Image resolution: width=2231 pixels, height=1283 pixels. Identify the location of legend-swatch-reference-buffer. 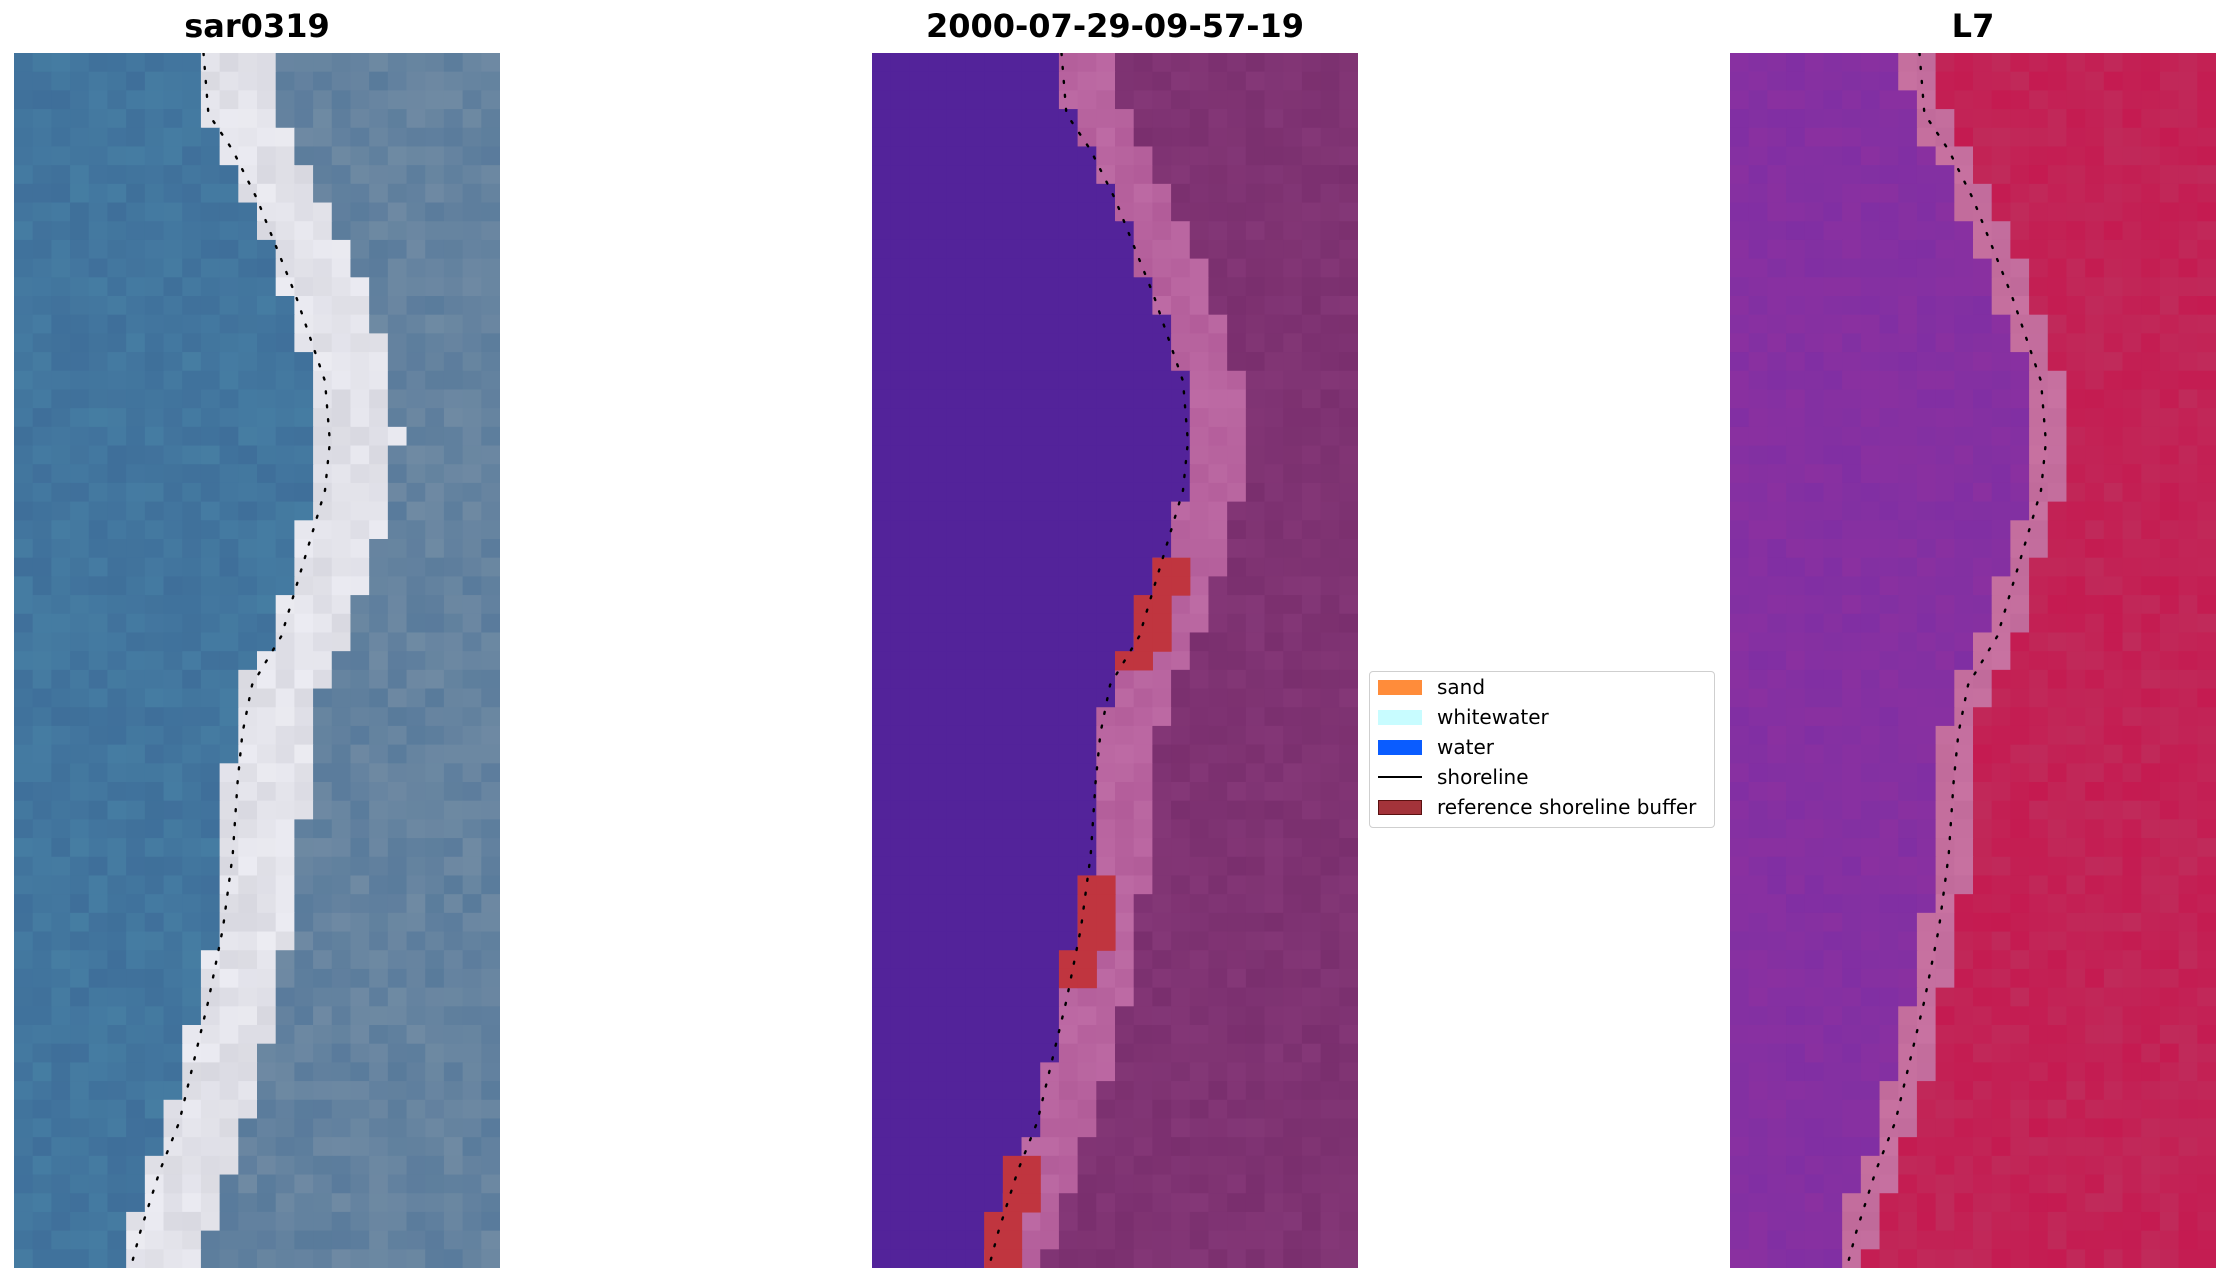
(1400, 807).